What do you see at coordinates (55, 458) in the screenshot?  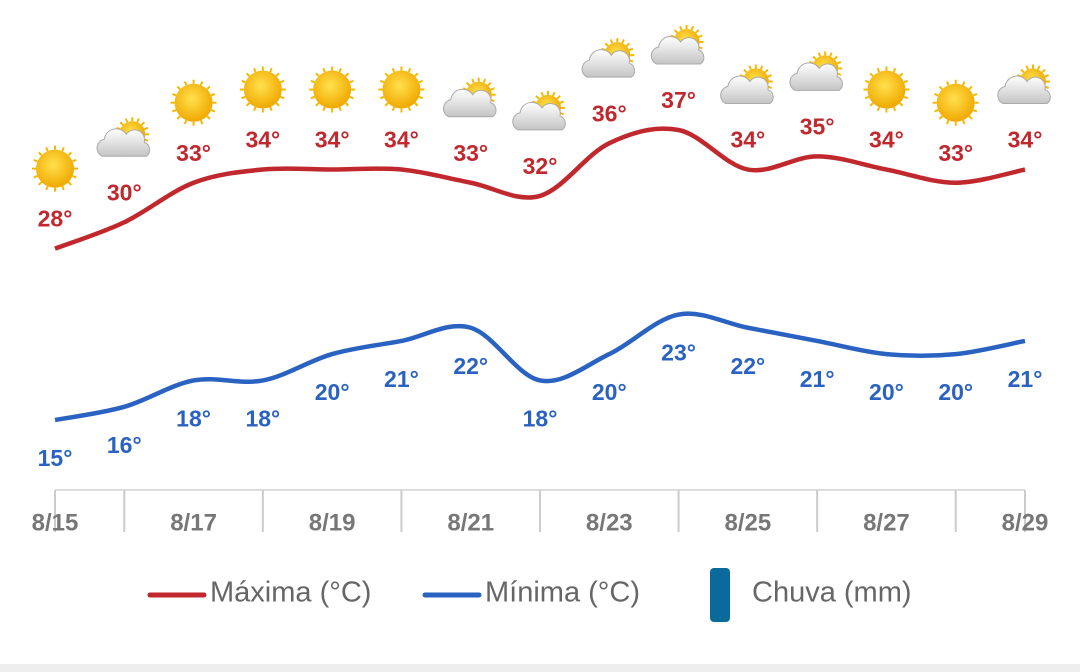 I see `value-label: 15°` at bounding box center [55, 458].